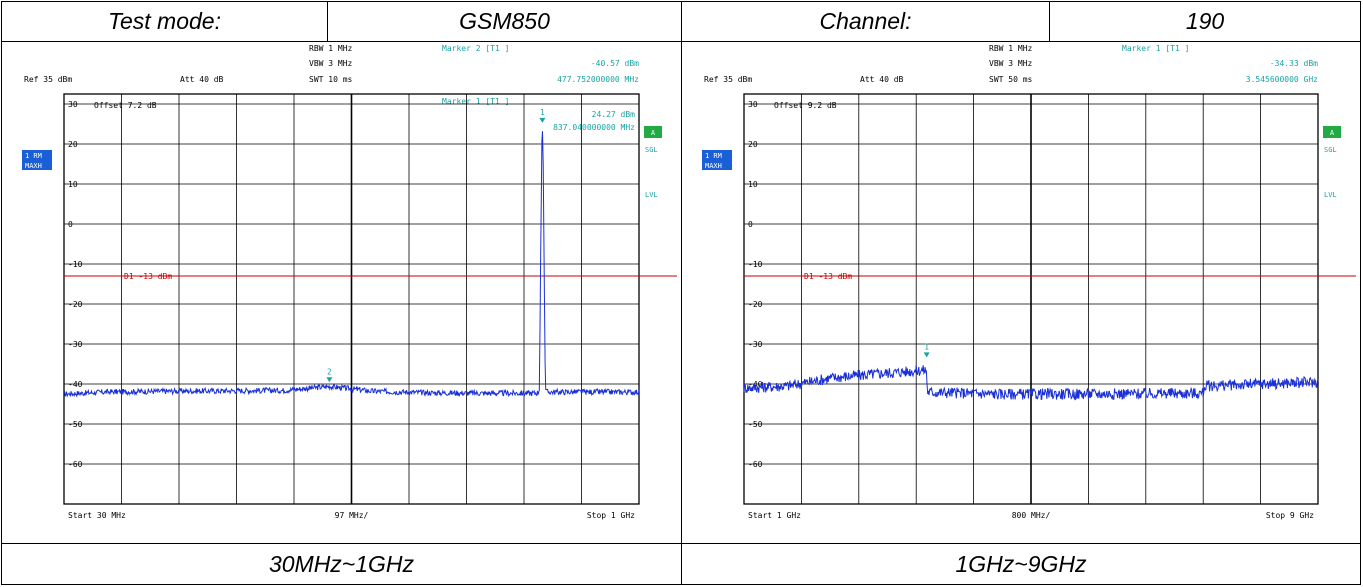  Describe the element at coordinates (614, 114) in the screenshot. I see `marker-b-level: 24.27 dBm` at that location.